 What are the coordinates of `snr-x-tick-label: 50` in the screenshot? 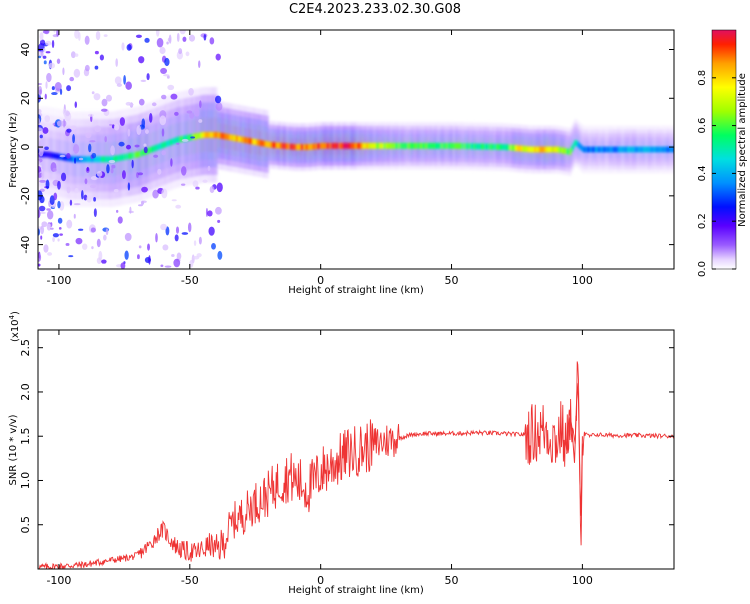 It's located at (452, 580).